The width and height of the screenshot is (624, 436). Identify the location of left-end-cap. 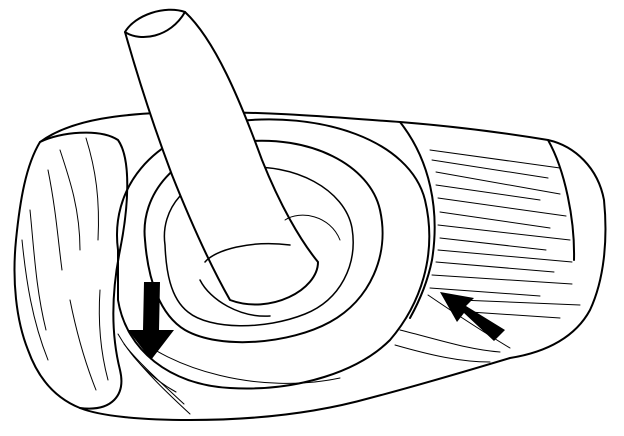
(75, 270).